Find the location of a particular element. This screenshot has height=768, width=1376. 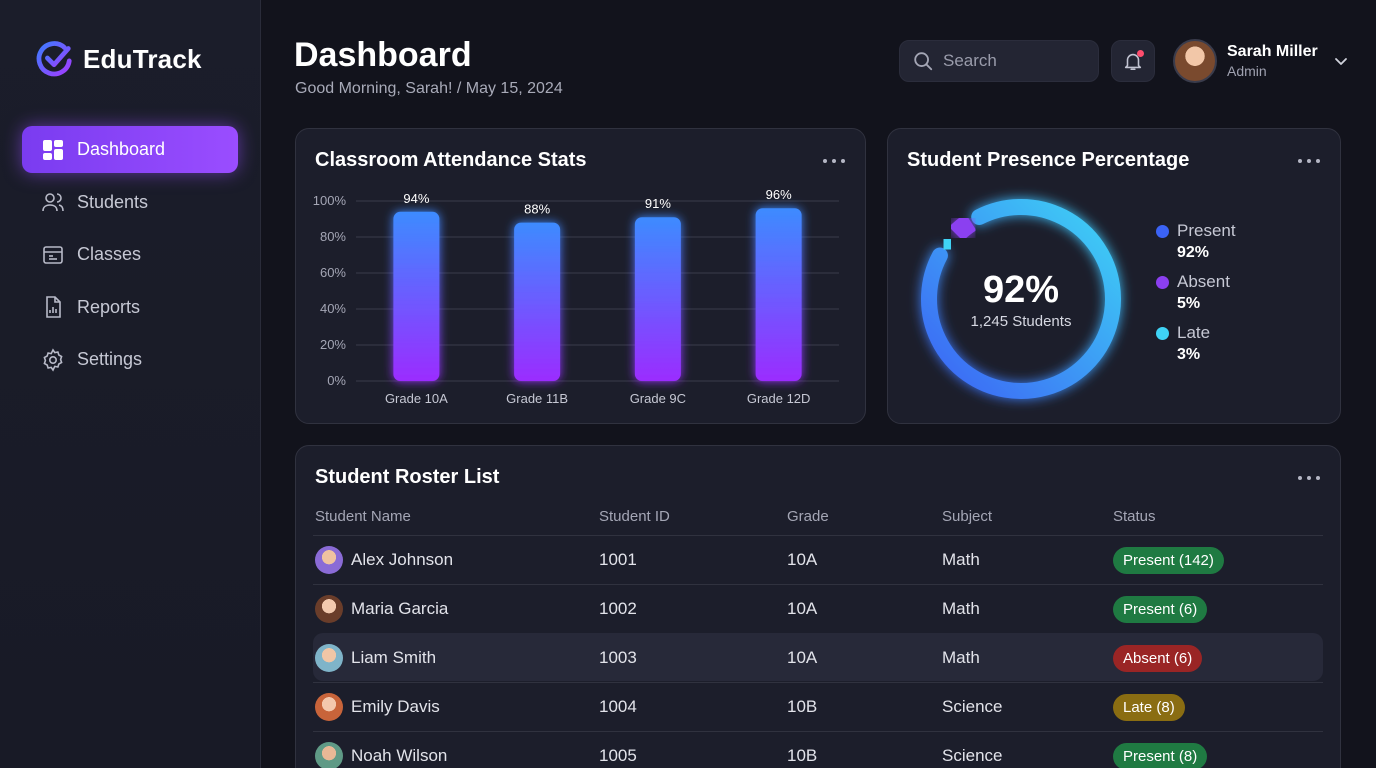

reports-icon is located at coordinates (53, 307).